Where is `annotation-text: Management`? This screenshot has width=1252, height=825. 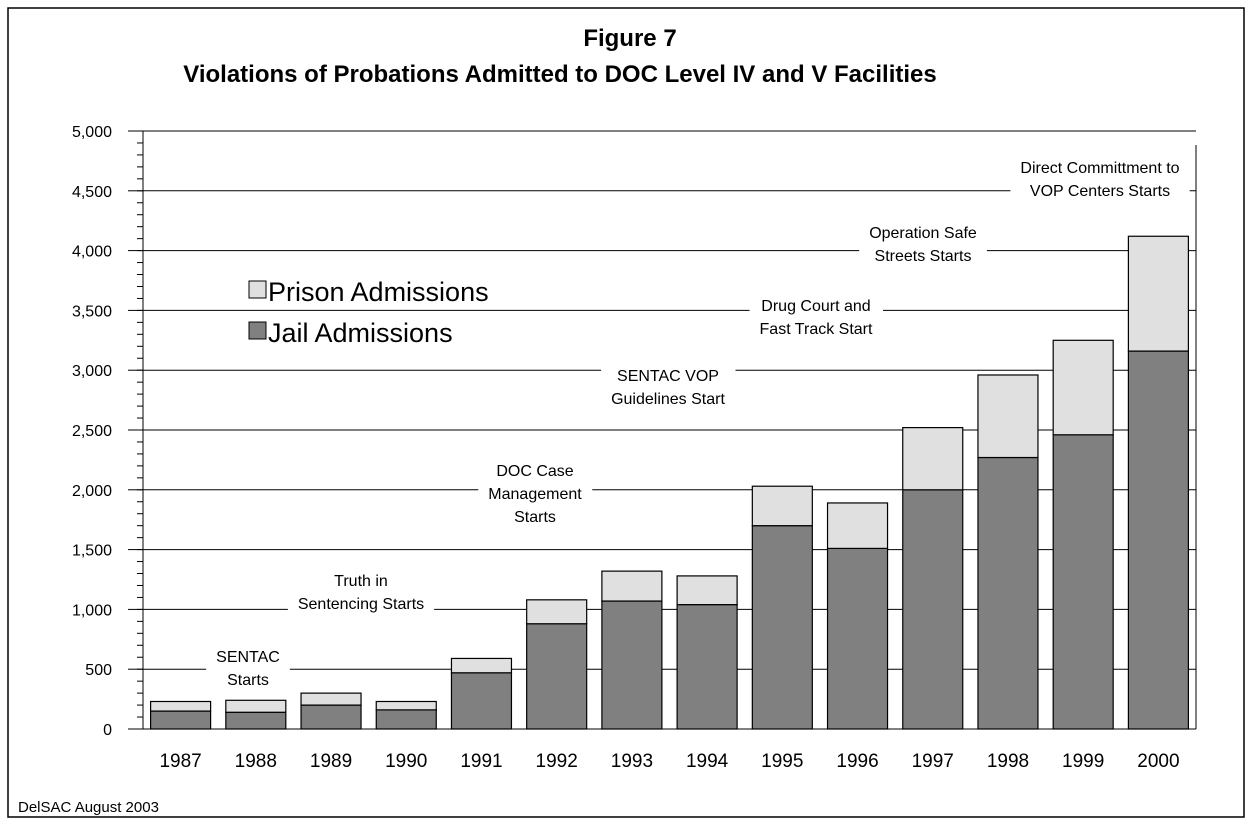 annotation-text: Management is located at coordinates (535, 494).